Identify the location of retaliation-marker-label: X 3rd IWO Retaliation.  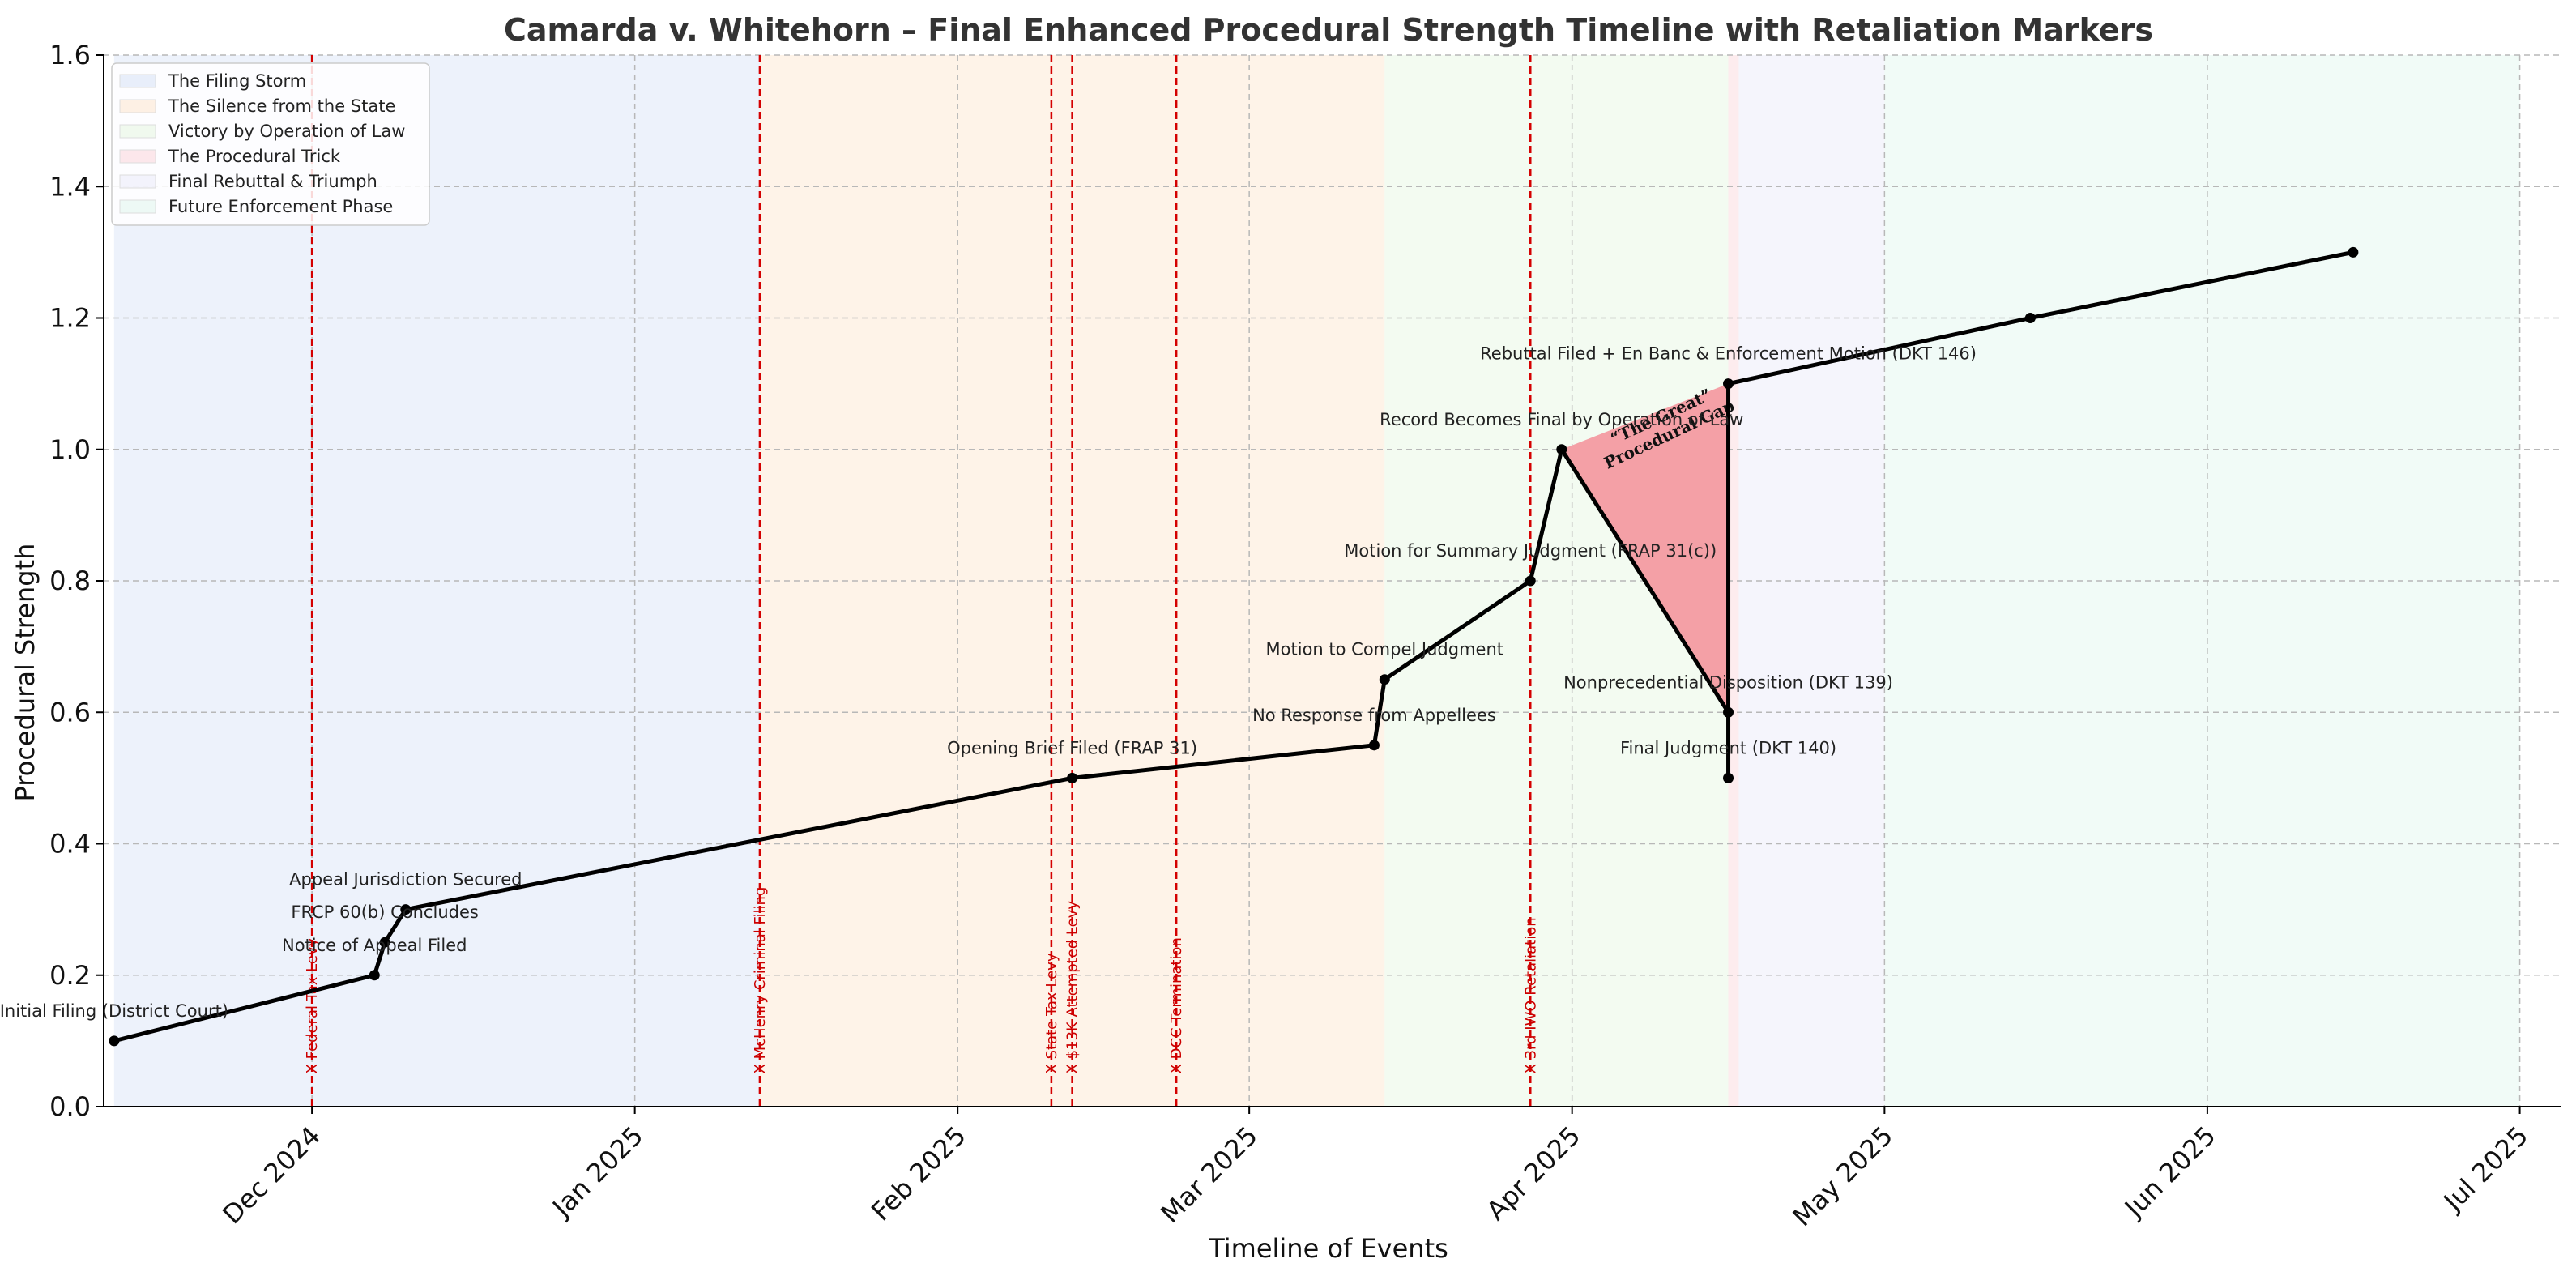
(1530, 995).